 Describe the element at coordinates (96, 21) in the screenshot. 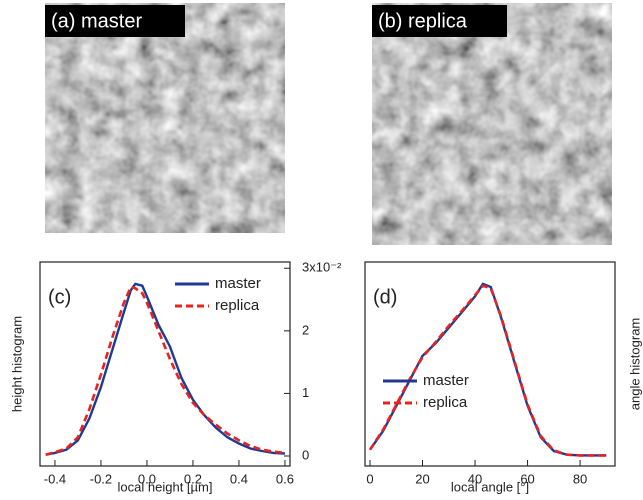

I see `image-label: (a) master` at that location.